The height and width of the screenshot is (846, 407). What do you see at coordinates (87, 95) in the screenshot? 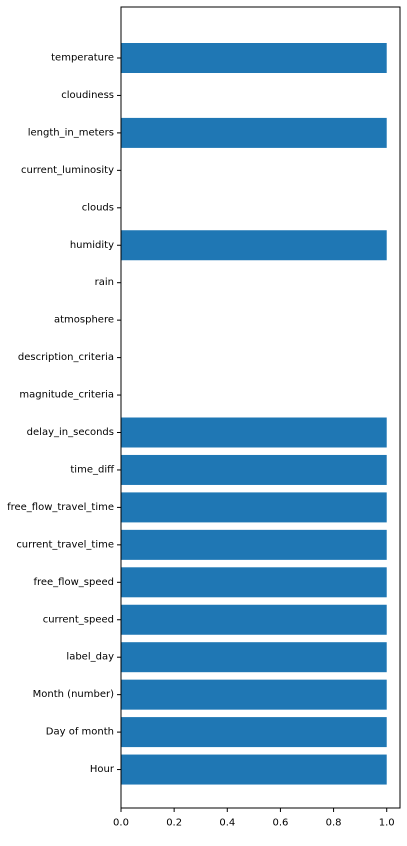
I see `category-label: cloudiness` at bounding box center [87, 95].